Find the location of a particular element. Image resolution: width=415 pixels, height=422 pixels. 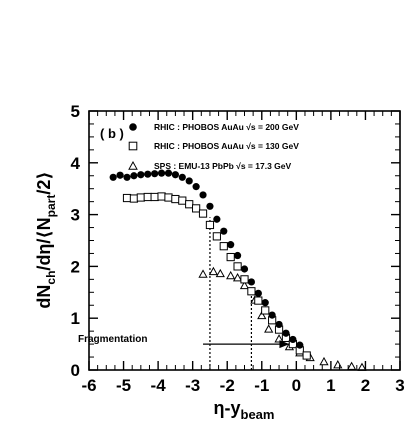

x-tick-label: 2 is located at coordinates (365, 385).